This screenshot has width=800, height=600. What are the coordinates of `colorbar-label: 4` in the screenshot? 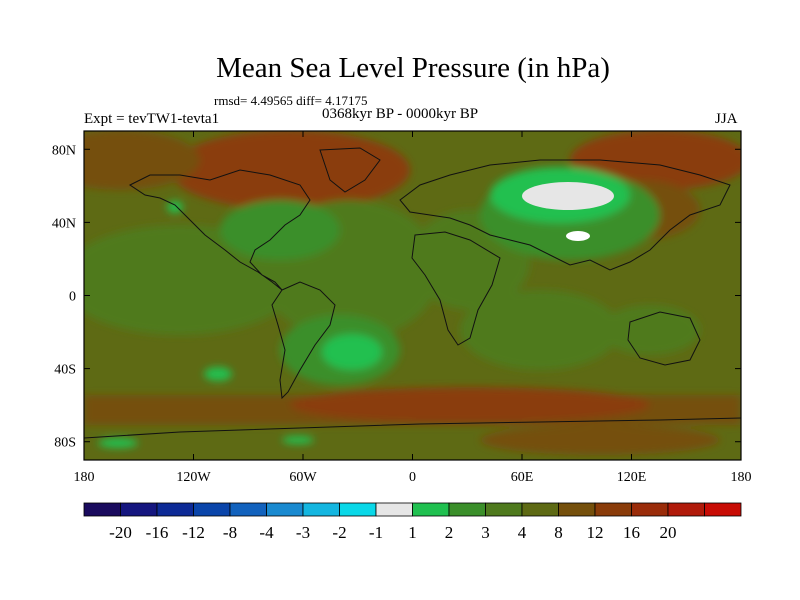 It's located at (522, 532).